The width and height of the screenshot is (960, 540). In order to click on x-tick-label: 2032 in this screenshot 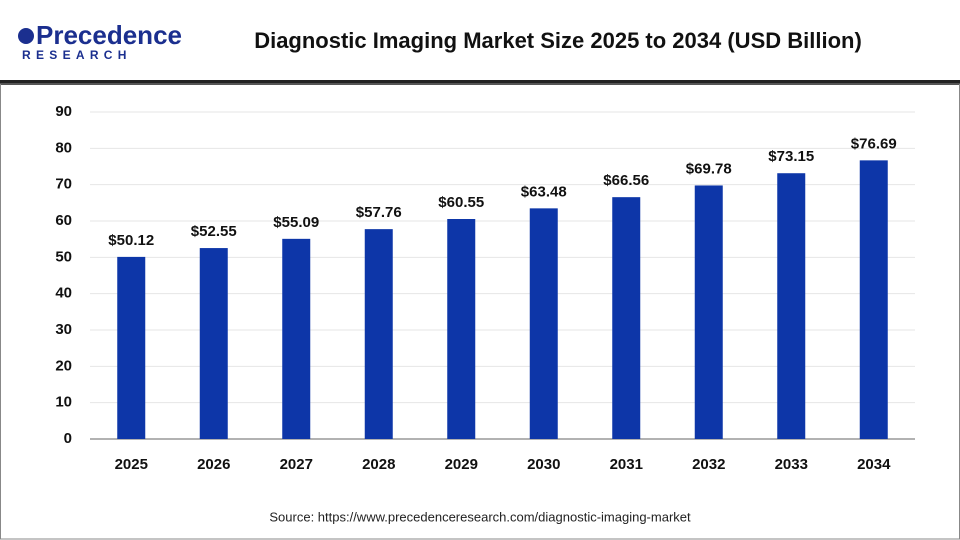, I will do `click(708, 464)`.